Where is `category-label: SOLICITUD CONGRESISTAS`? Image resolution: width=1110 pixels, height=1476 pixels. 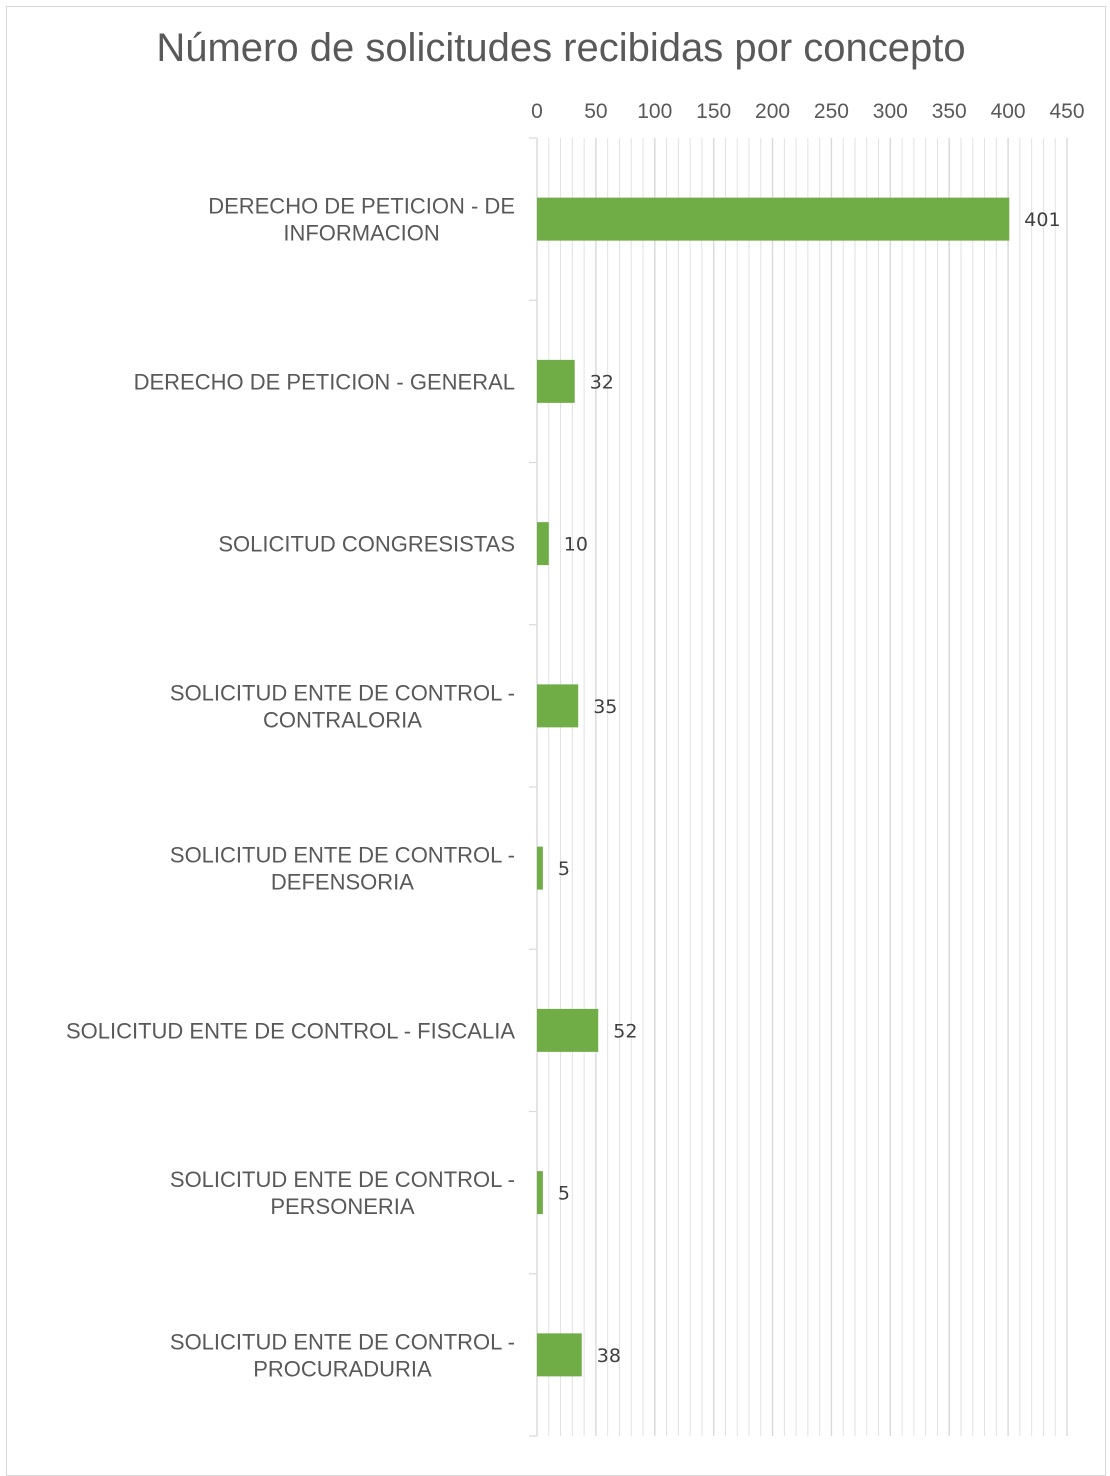
category-label: SOLICITUD CONGRESISTAS is located at coordinates (366, 544).